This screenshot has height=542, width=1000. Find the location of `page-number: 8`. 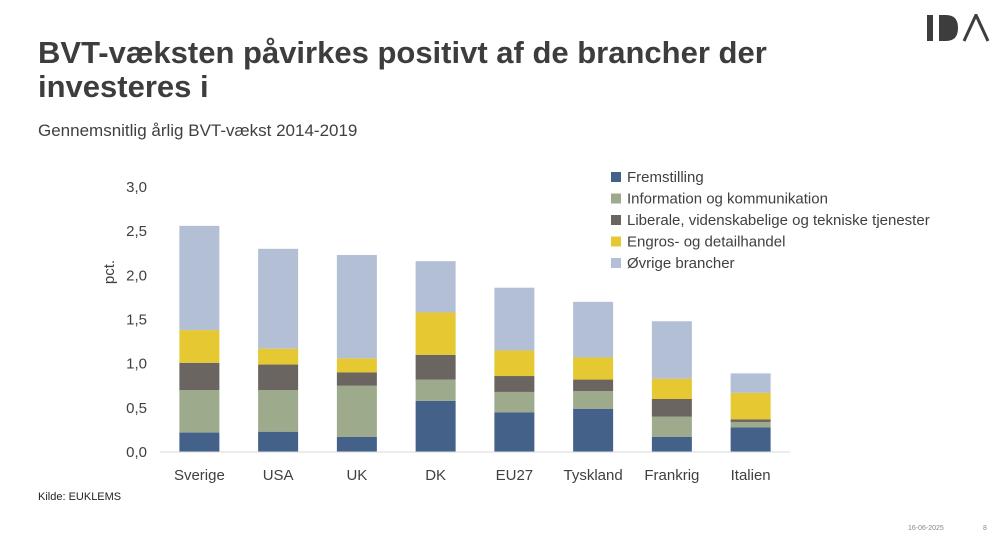

page-number: 8 is located at coordinates (985, 528).